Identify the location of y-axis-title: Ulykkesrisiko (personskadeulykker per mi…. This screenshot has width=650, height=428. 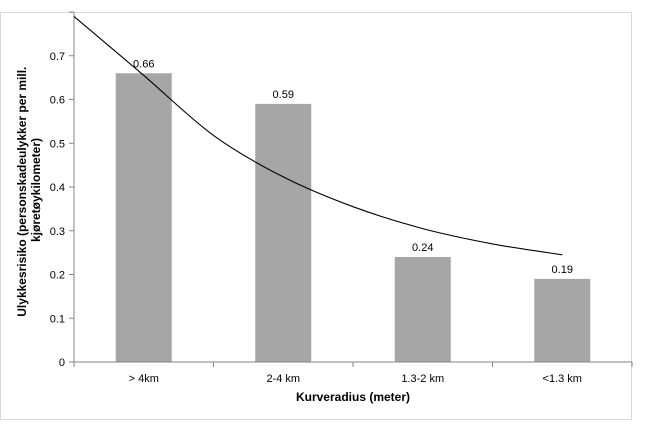
(29, 189).